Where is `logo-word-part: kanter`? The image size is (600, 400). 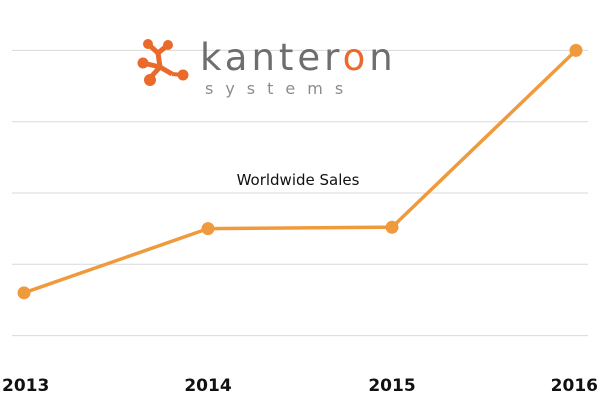 logo-word-part: kanter is located at coordinates (271, 57).